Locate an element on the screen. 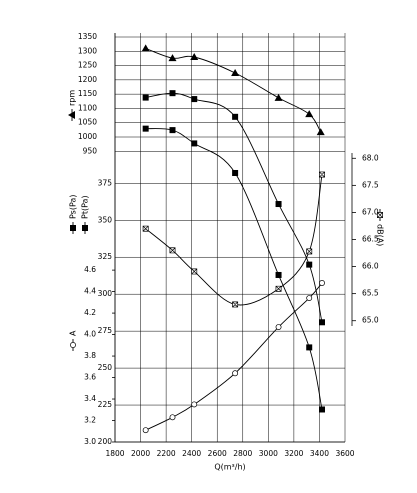 The image size is (417, 493). y4-tick-label: 4.4 is located at coordinates (90, 291).